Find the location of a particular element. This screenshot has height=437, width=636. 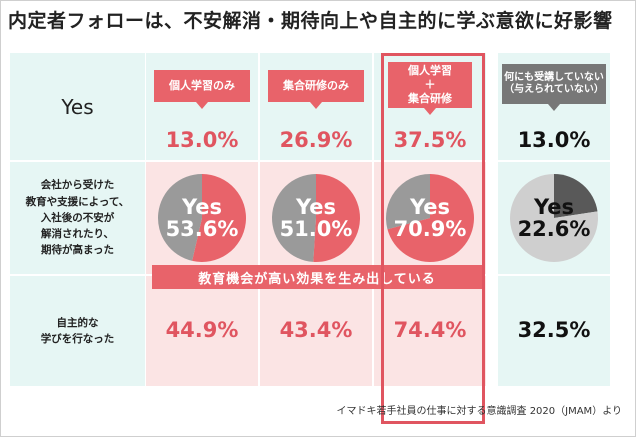

col1-pie is located at coordinates (202, 218).